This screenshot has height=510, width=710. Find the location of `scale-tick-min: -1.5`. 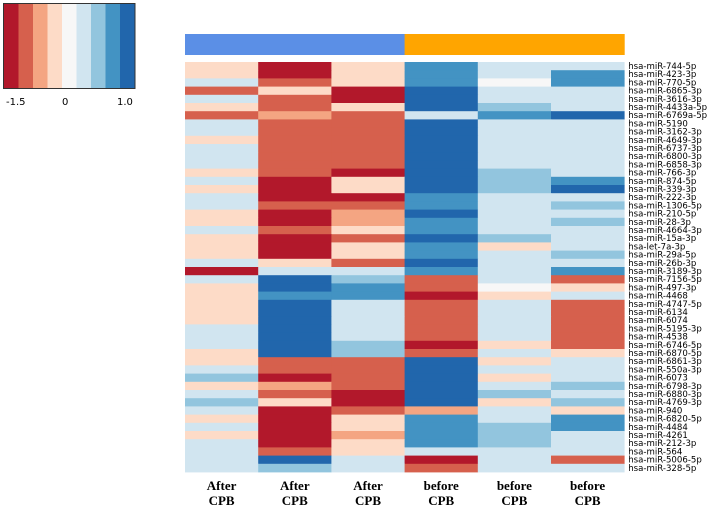

scale-tick-min: -1.5 is located at coordinates (16, 102).